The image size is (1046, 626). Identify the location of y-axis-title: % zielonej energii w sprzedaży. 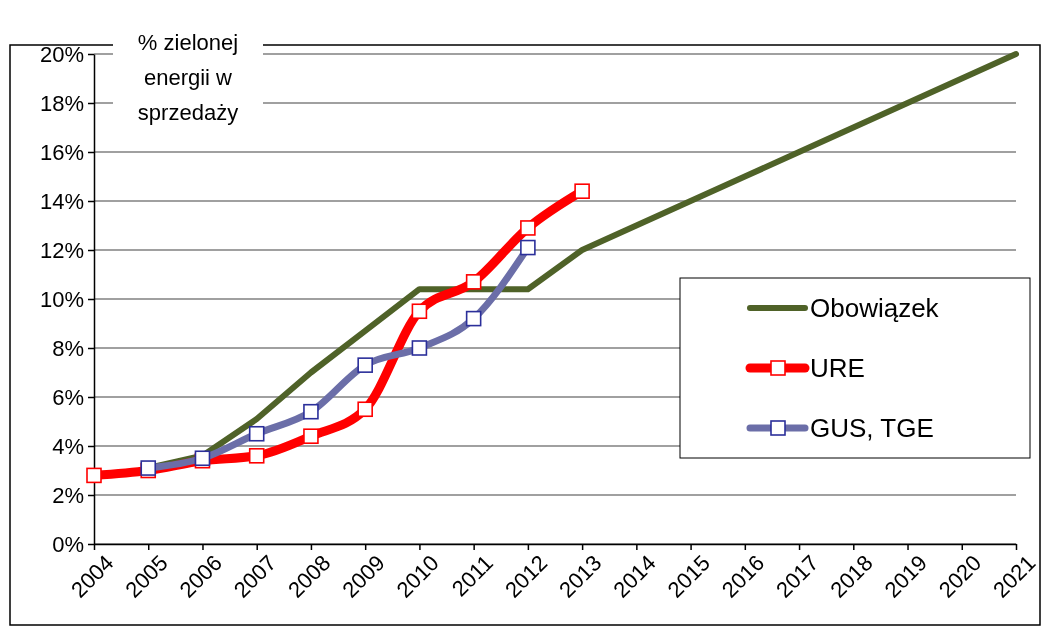
(188, 77).